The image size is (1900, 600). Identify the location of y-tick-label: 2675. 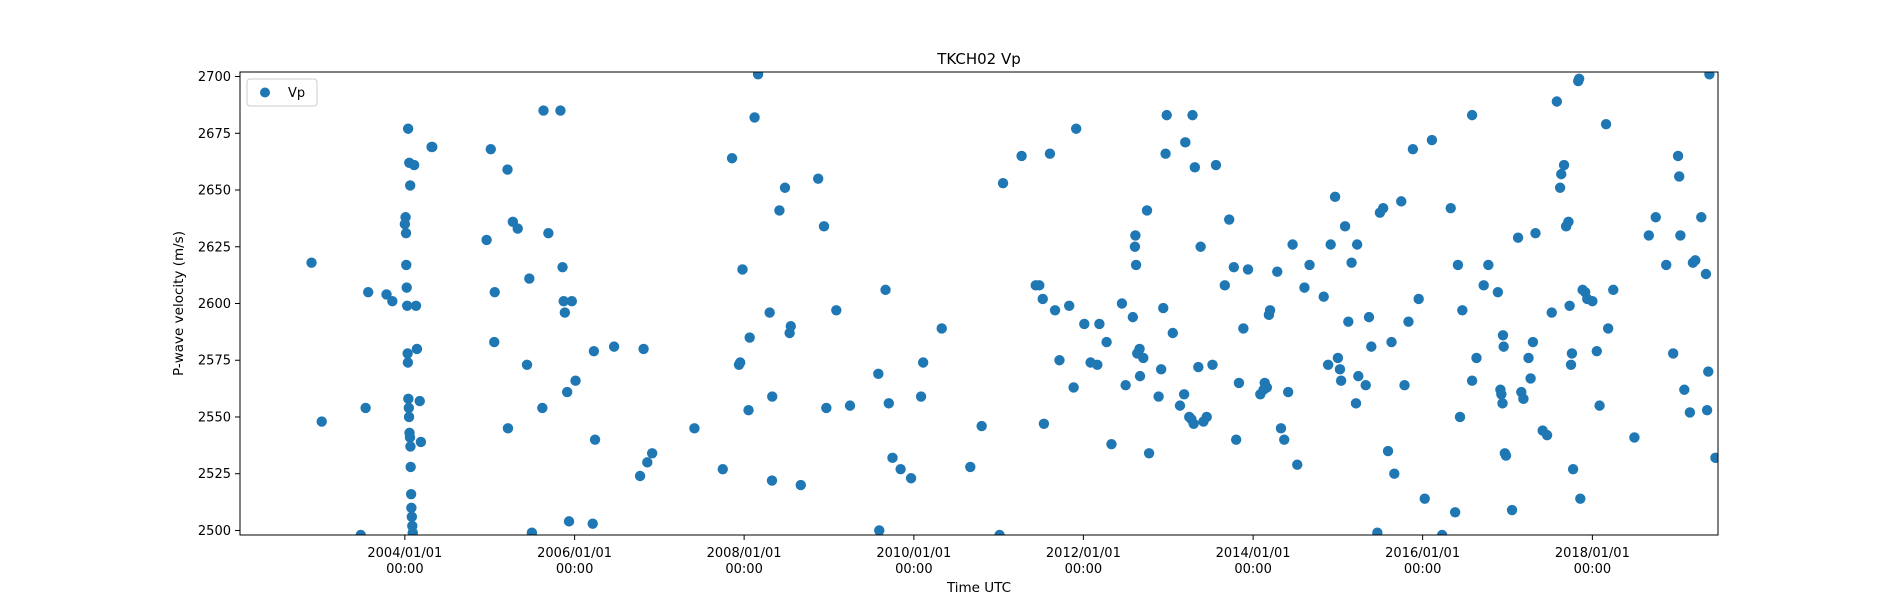
(214, 134).